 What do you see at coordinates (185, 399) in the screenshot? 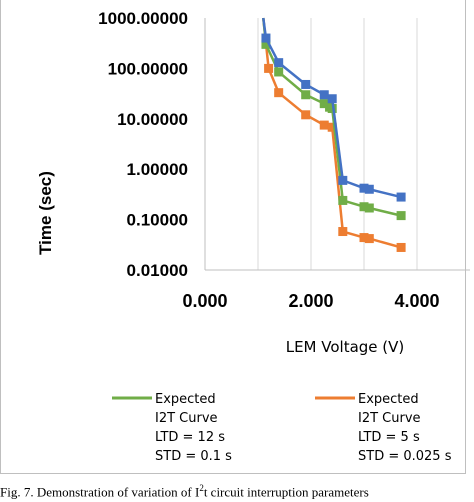
I see `legend-label-0-0: Expected` at bounding box center [185, 399].